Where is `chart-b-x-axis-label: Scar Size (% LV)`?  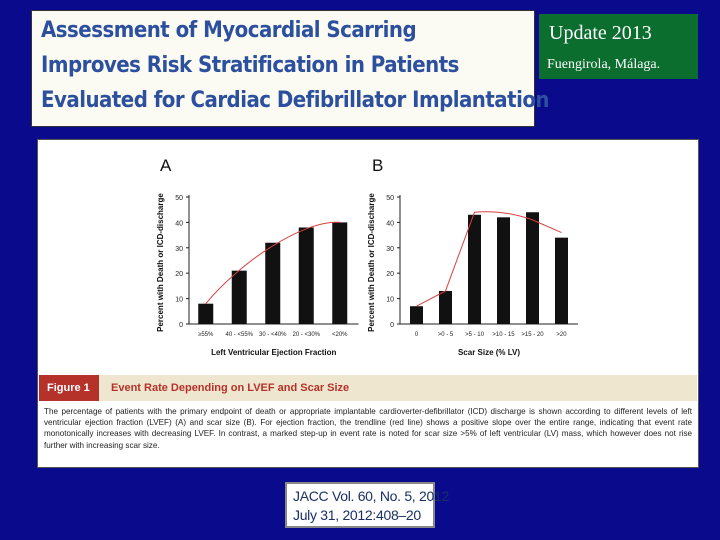
chart-b-x-axis-label: Scar Size (% LV) is located at coordinates (489, 352).